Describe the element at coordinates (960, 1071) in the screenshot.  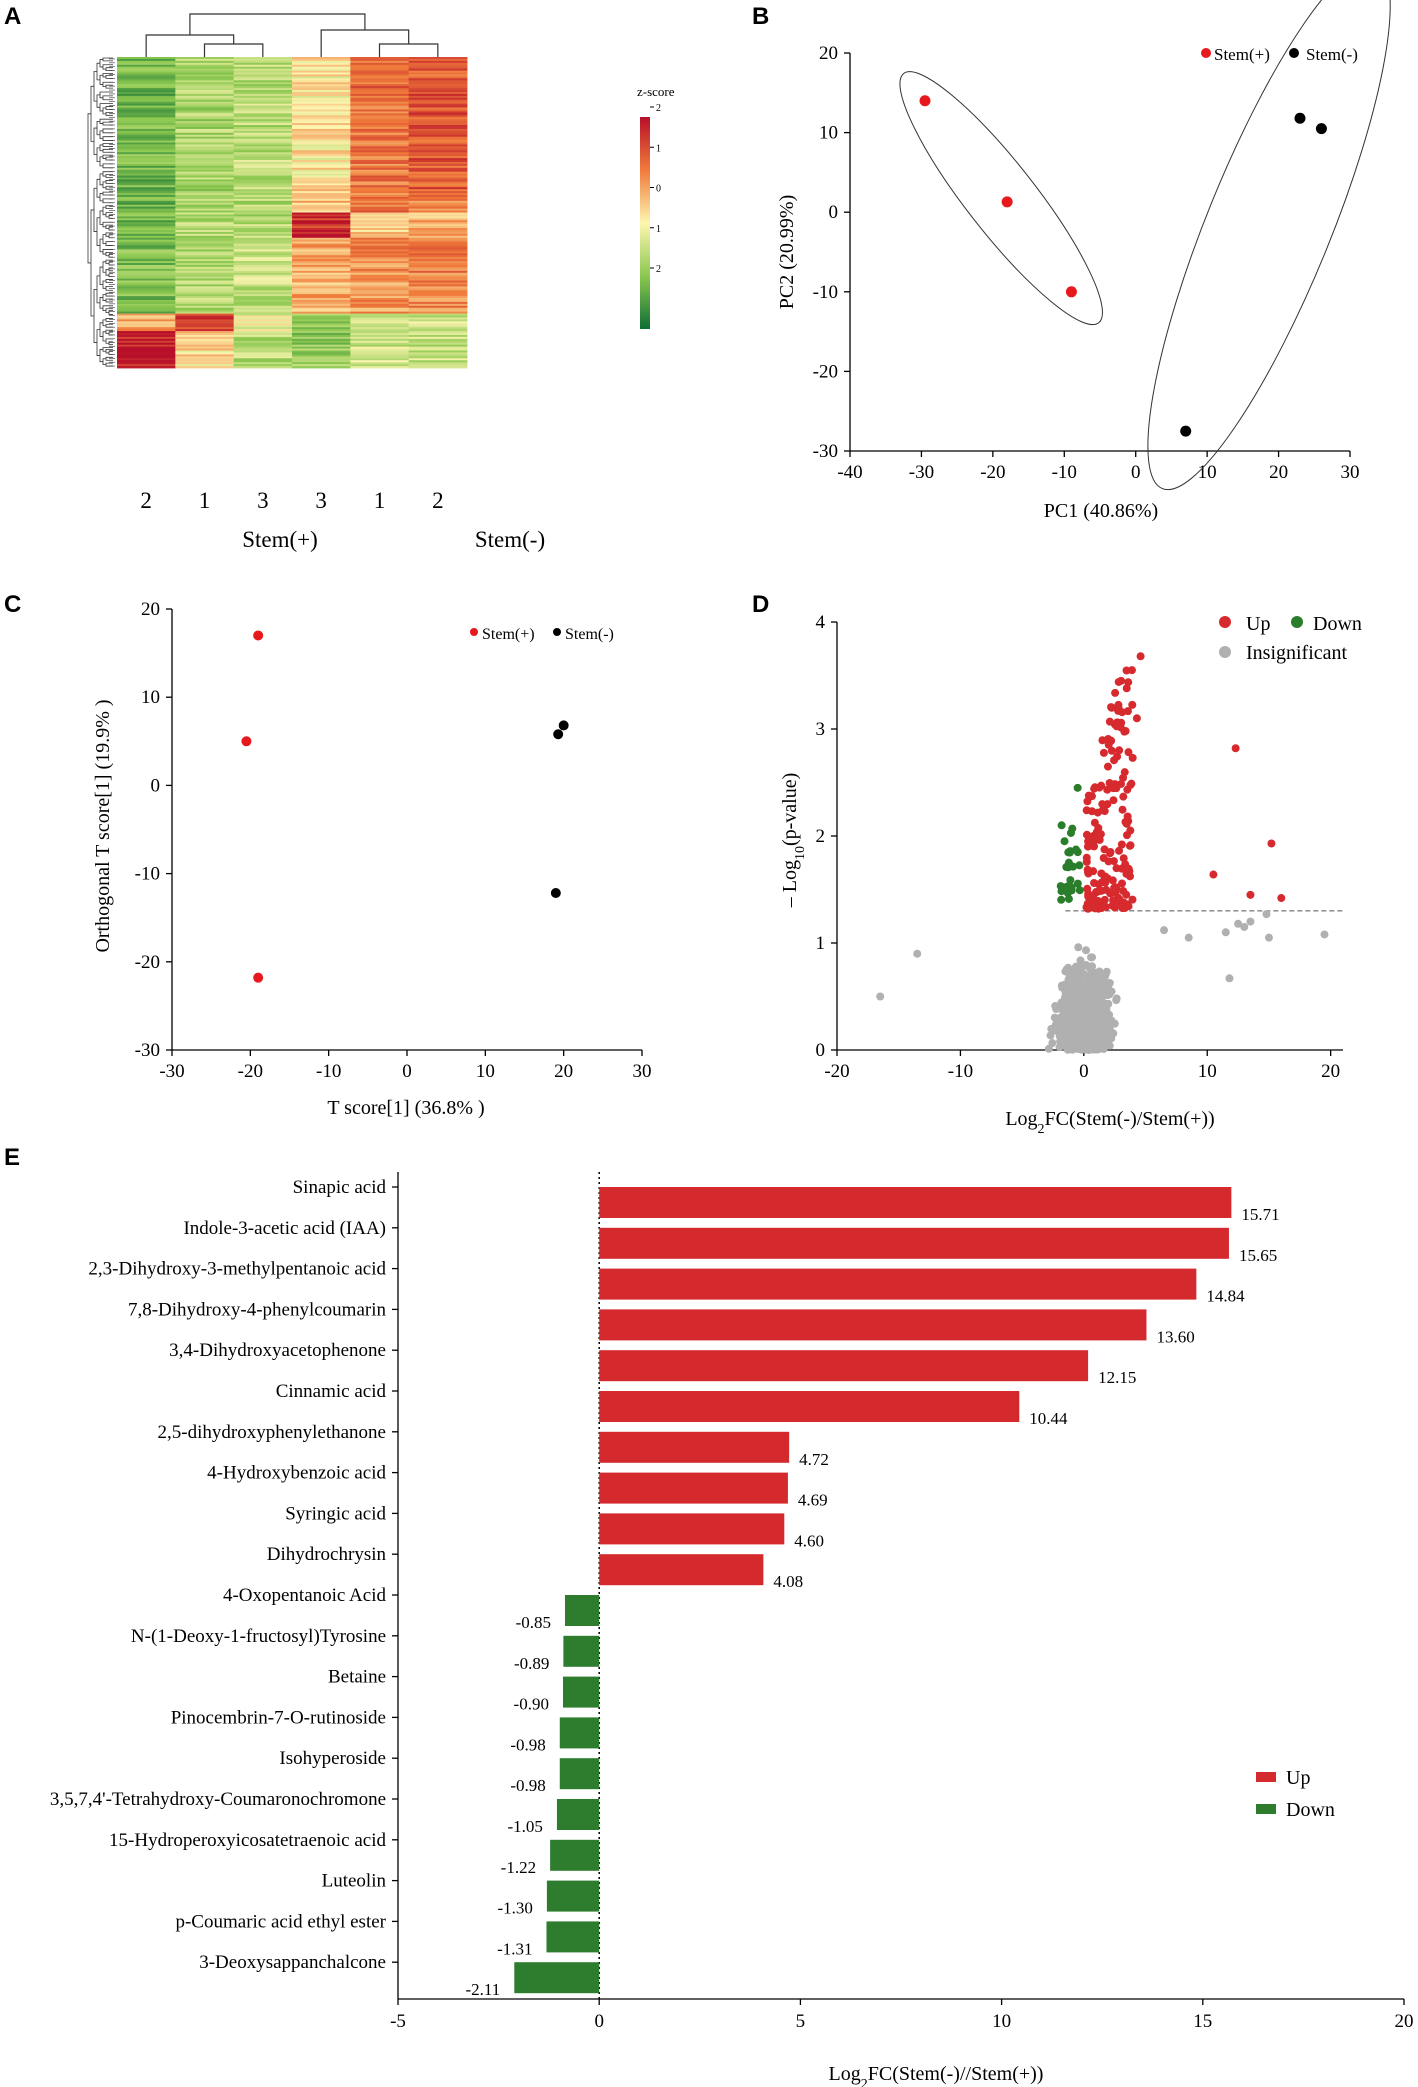
I see `x-tick-label: -10` at that location.